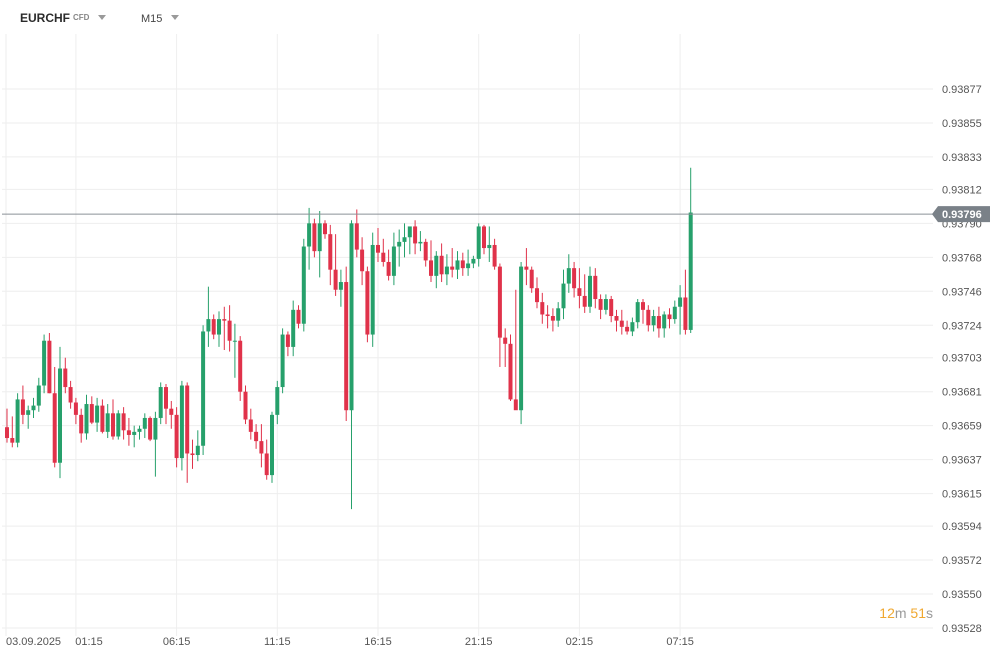  Describe the element at coordinates (962, 190) in the screenshot. I see `y-tick-label: 0.93812` at that location.